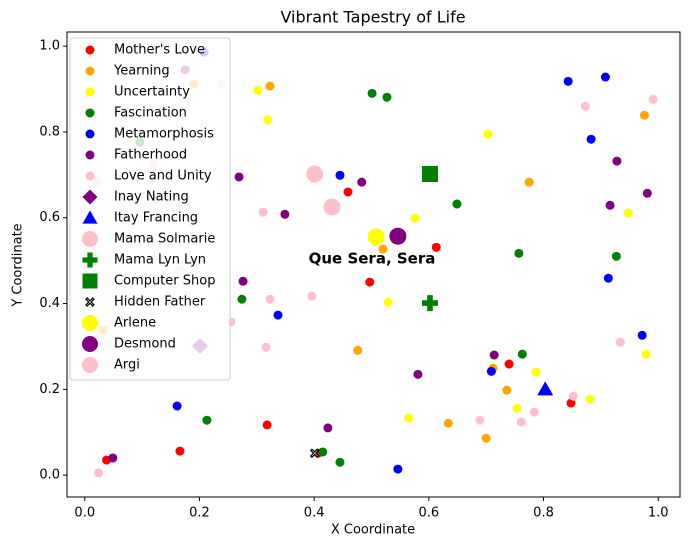 The width and height of the screenshot is (691, 551). Describe the element at coordinates (159, 50) in the screenshot. I see `legend-label: Mother's Love` at that location.